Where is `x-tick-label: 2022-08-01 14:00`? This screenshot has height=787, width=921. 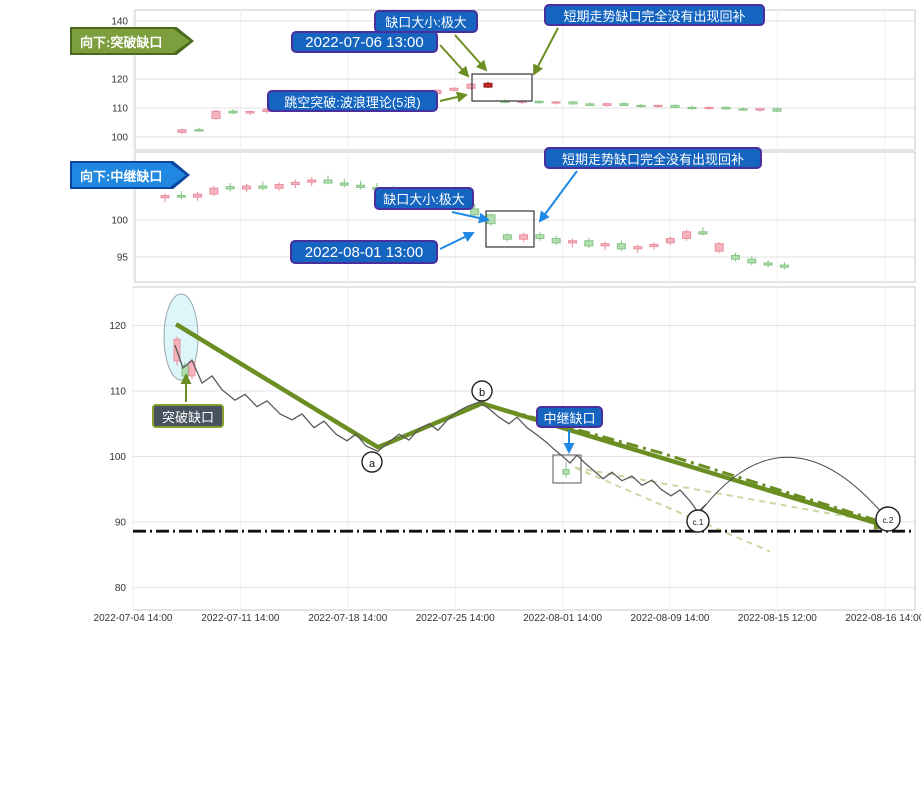 x-tick-label: 2022-08-01 14:00 is located at coordinates (562, 618).